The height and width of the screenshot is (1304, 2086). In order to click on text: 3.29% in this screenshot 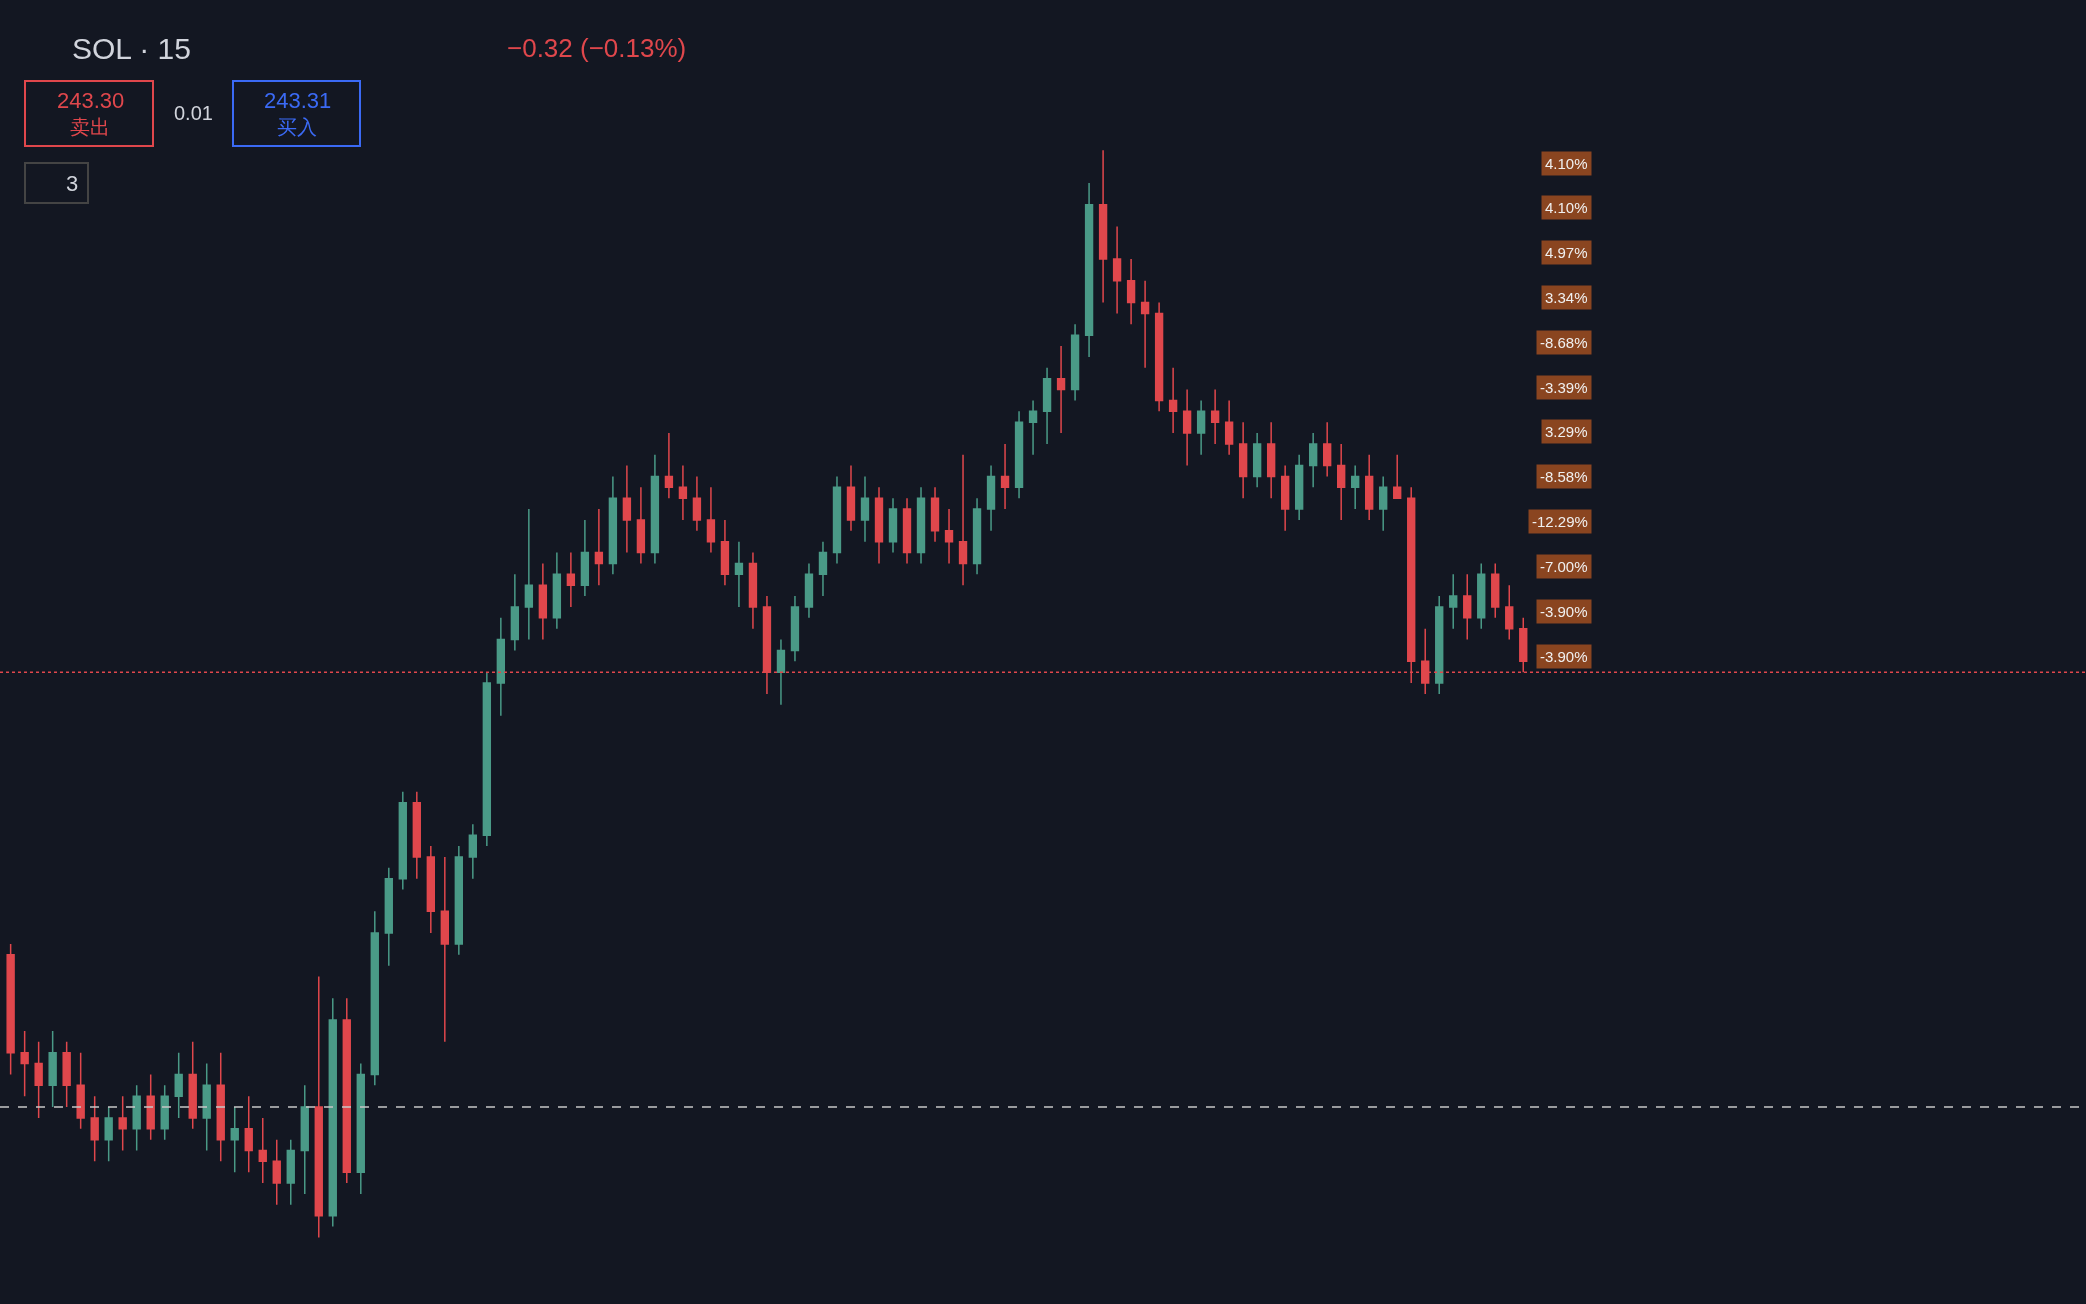, I will do `click(1566, 431)`.